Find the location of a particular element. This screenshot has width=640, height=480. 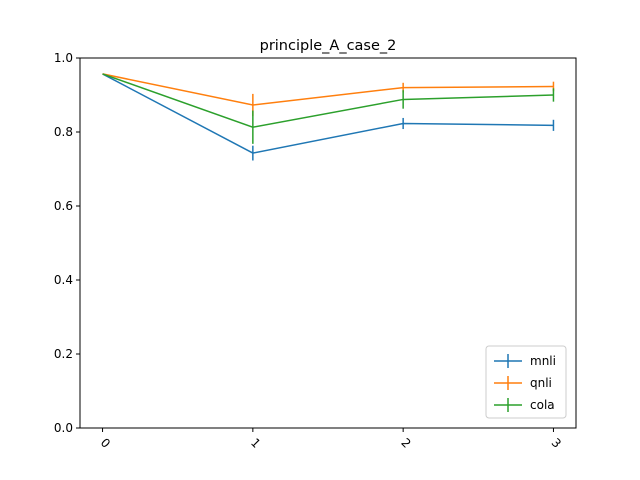

y-tick-label: 0.2 is located at coordinates (63, 354).